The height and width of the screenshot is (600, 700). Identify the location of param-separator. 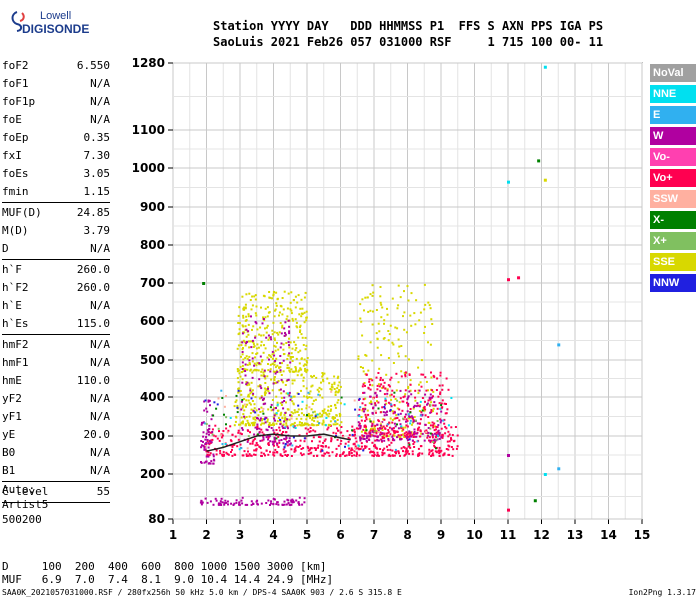
(56, 259).